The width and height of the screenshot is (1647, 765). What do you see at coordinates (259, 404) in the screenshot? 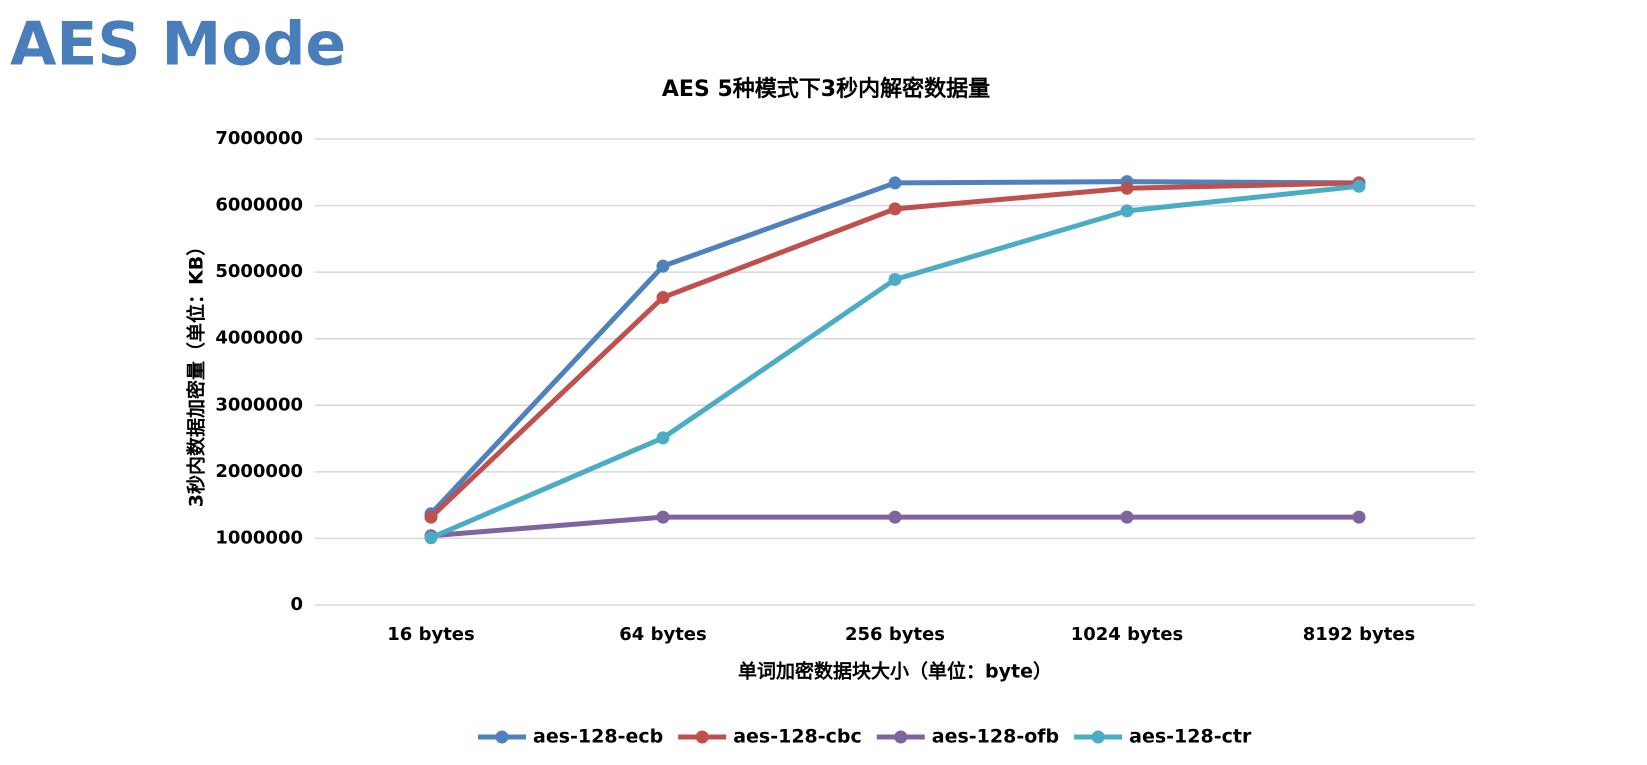
I see `y-tick-label: 3000000` at bounding box center [259, 404].